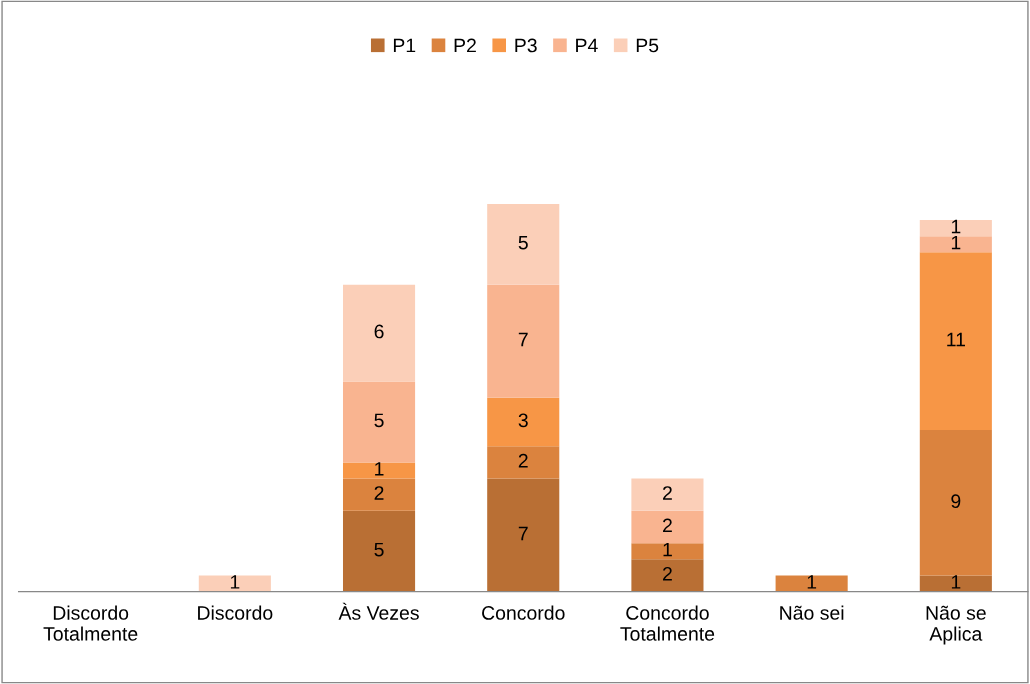 The height and width of the screenshot is (684, 1030). I want to click on data-label: 3, so click(523, 420).